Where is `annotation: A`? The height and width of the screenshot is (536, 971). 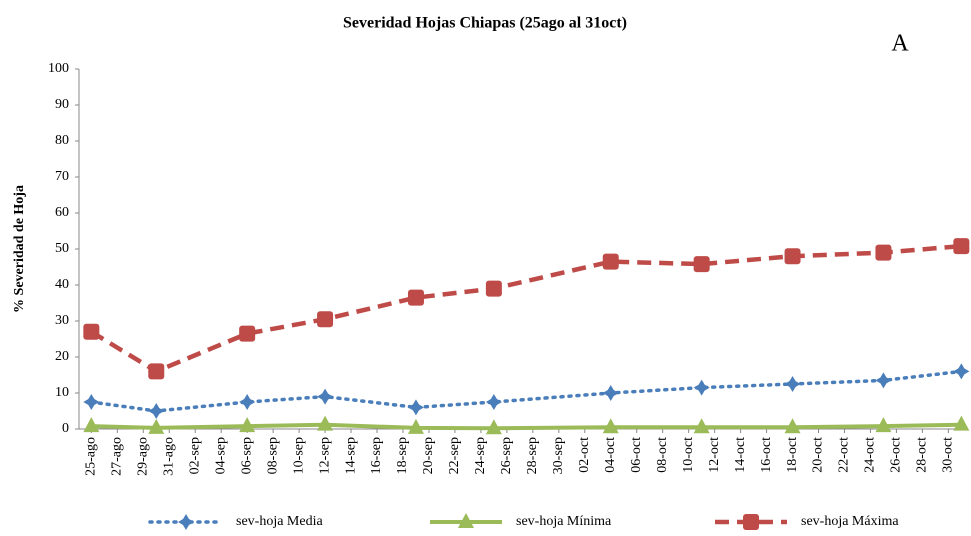
annotation: A is located at coordinates (900, 44).